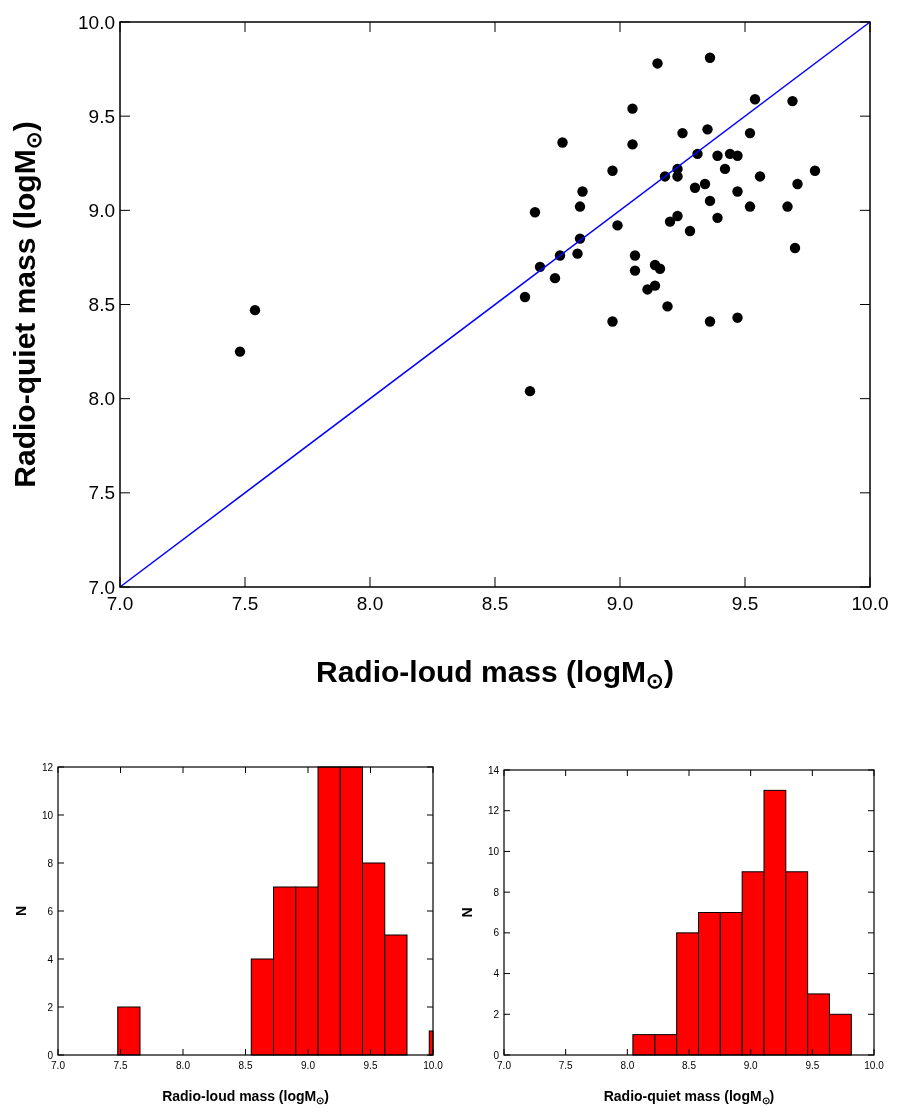 The image size is (910, 1112). What do you see at coordinates (101, 305) in the screenshot?
I see `y-tick-label: 8.5` at bounding box center [101, 305].